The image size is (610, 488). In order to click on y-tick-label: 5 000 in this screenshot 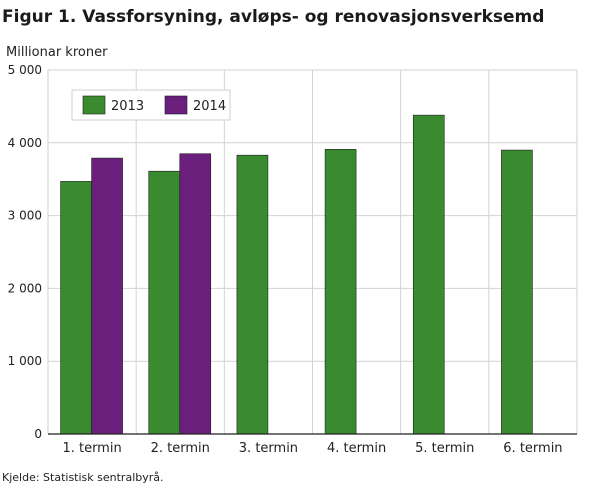, I will do `click(25, 70)`.